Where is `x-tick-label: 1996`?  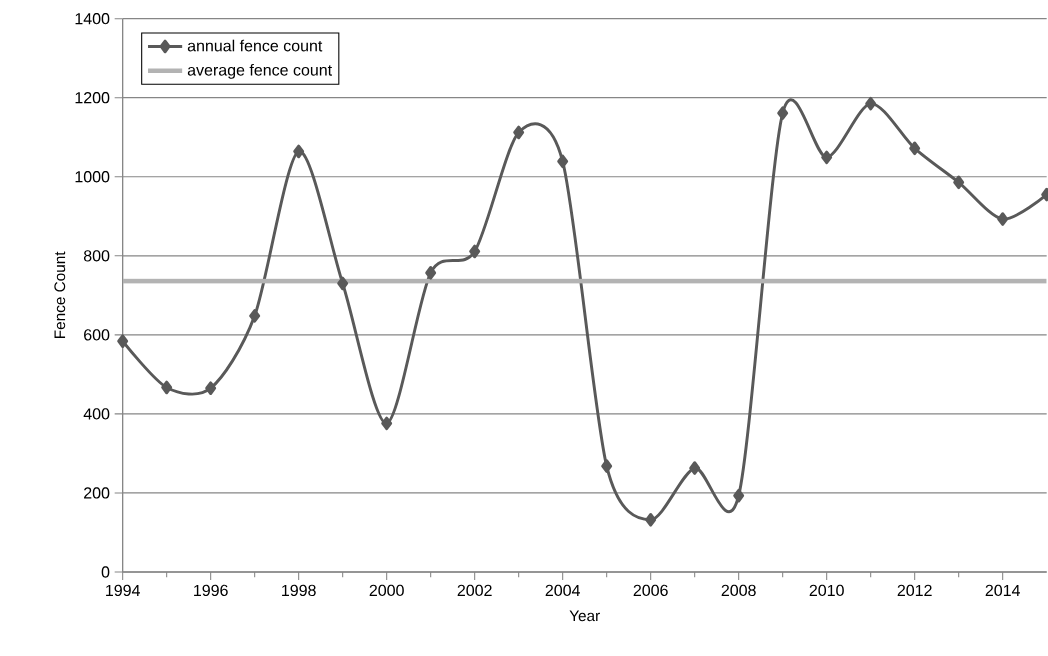 x-tick-label: 1996 is located at coordinates (211, 590).